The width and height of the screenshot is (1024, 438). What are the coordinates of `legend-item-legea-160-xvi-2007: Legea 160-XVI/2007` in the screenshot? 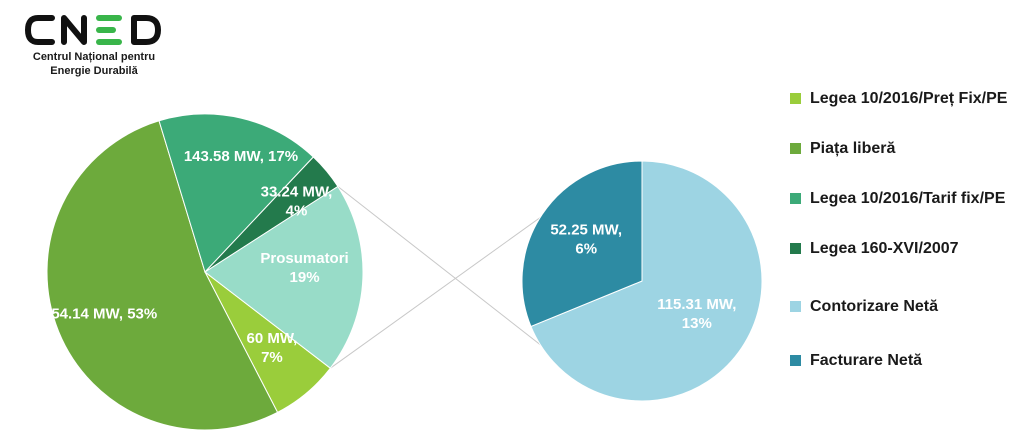 It's located at (900, 248).